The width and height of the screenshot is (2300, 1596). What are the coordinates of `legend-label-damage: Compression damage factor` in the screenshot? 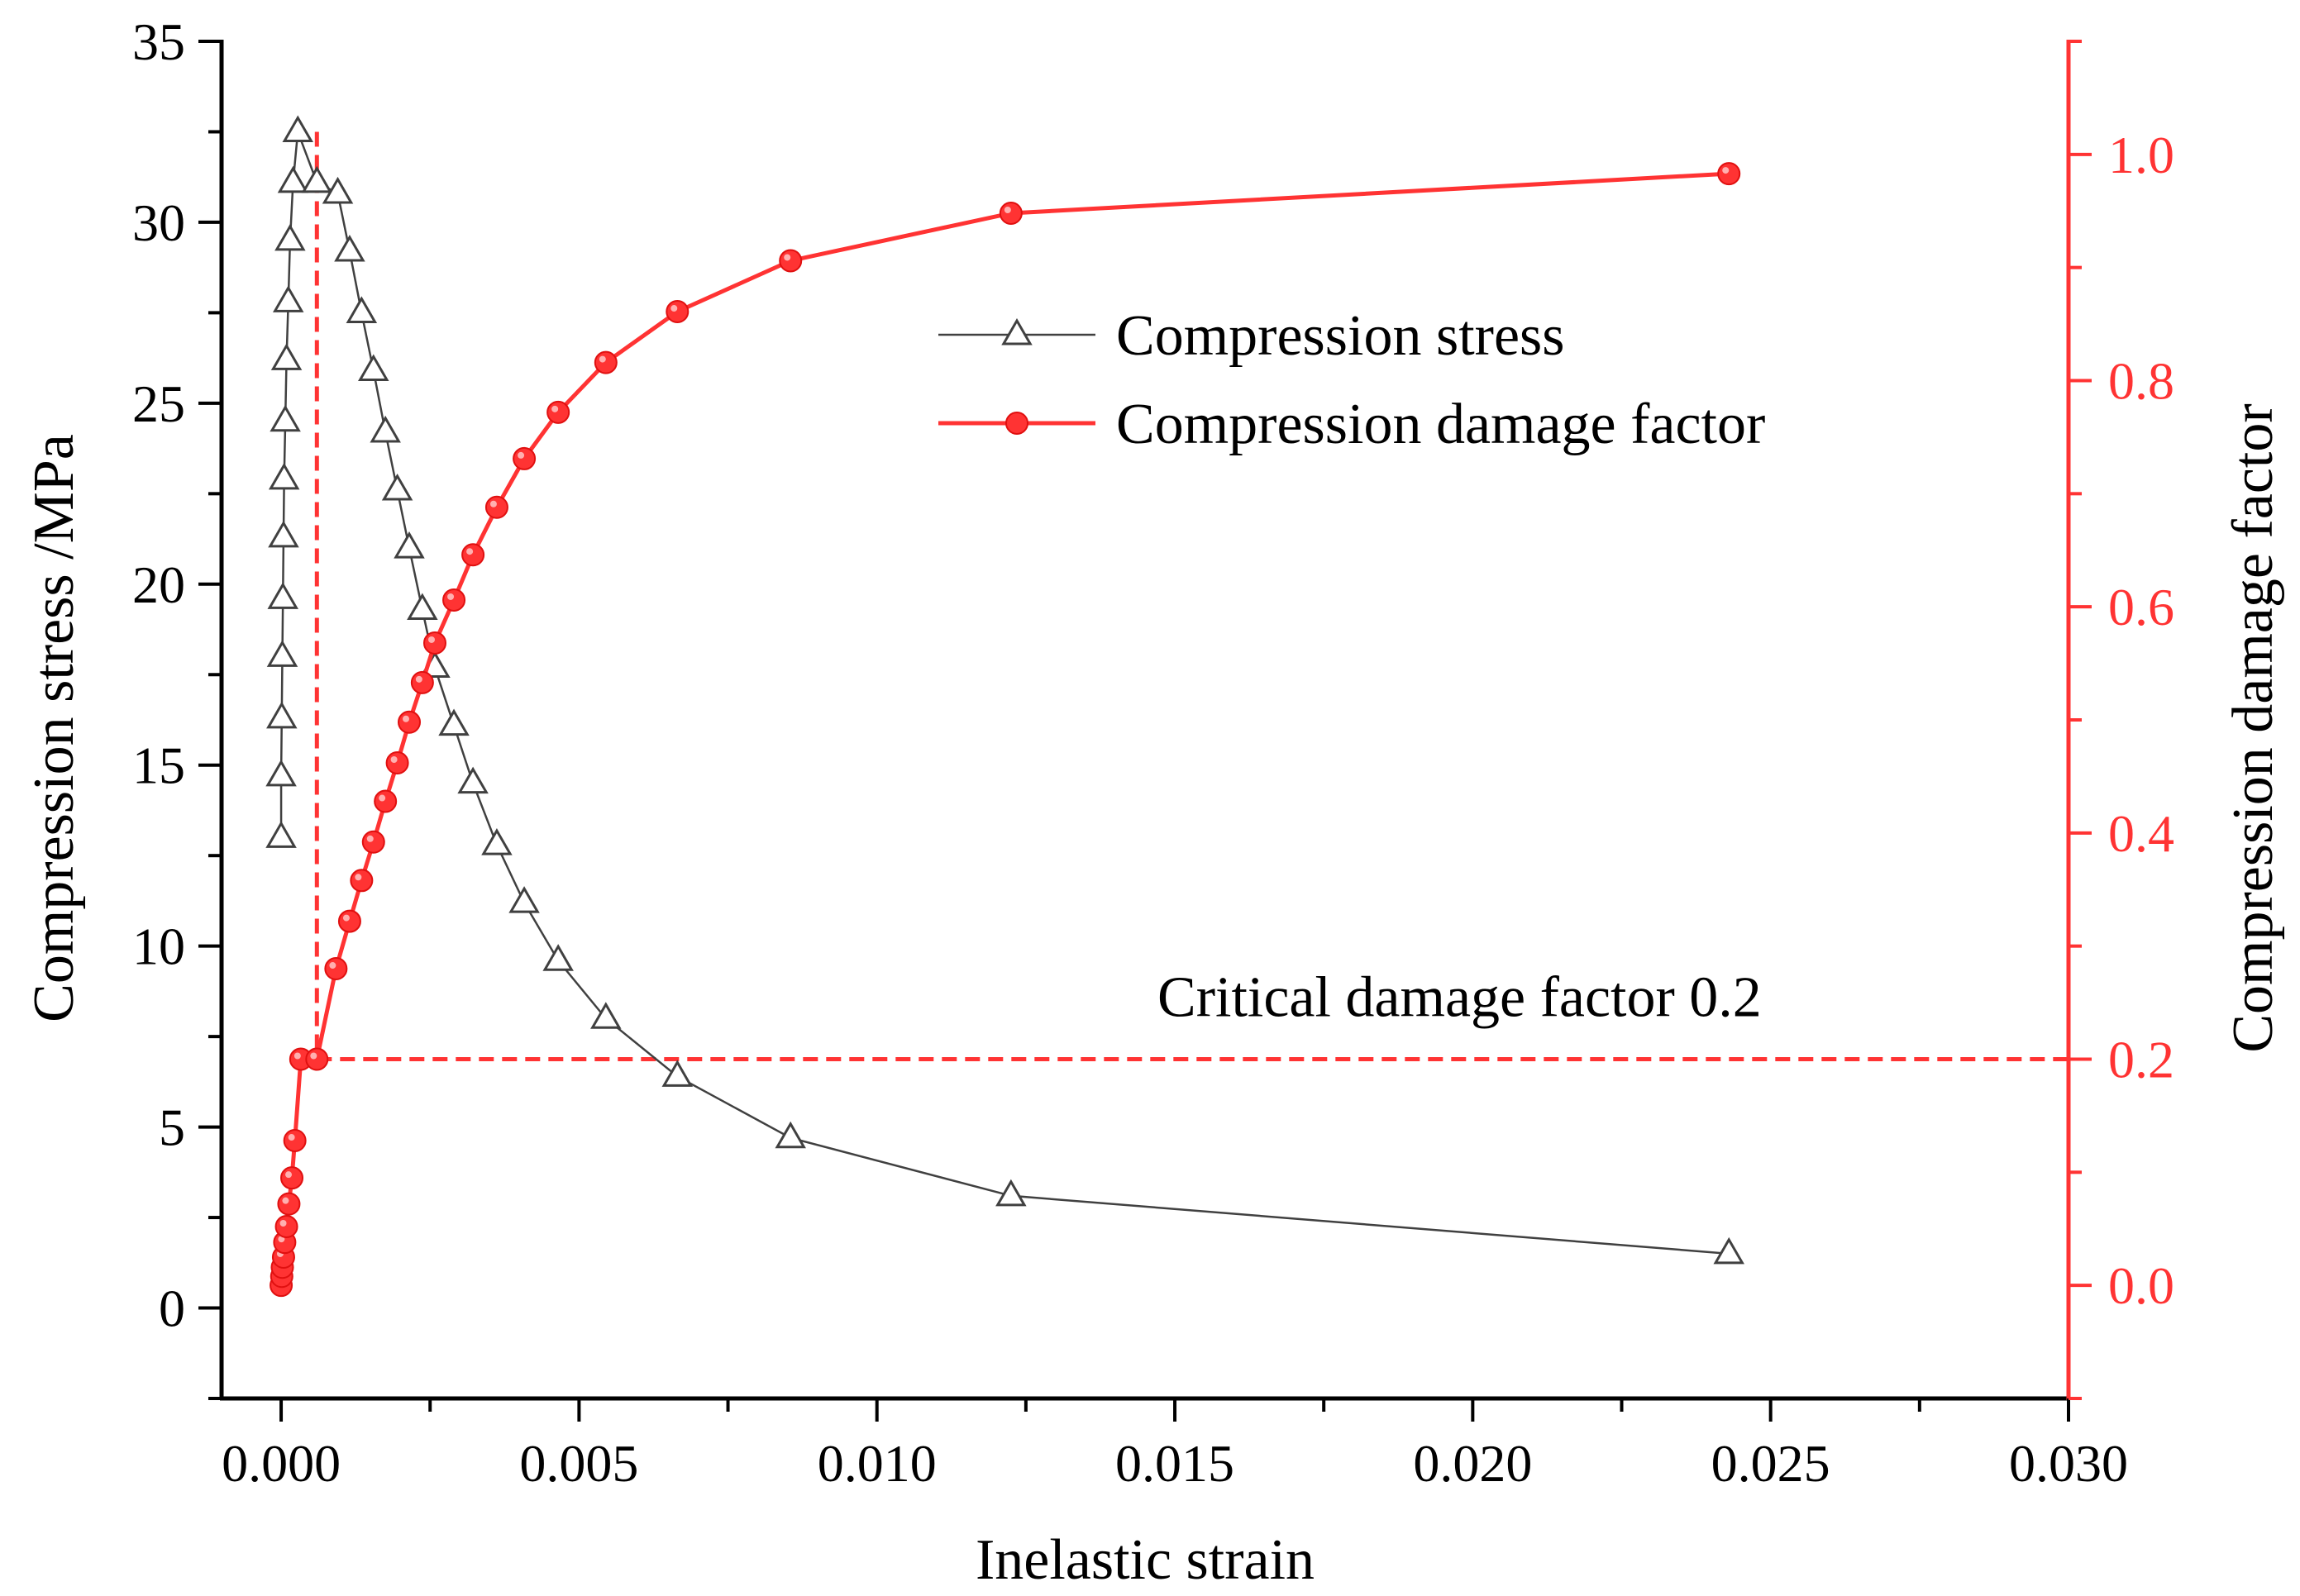 It's located at (1440, 424).